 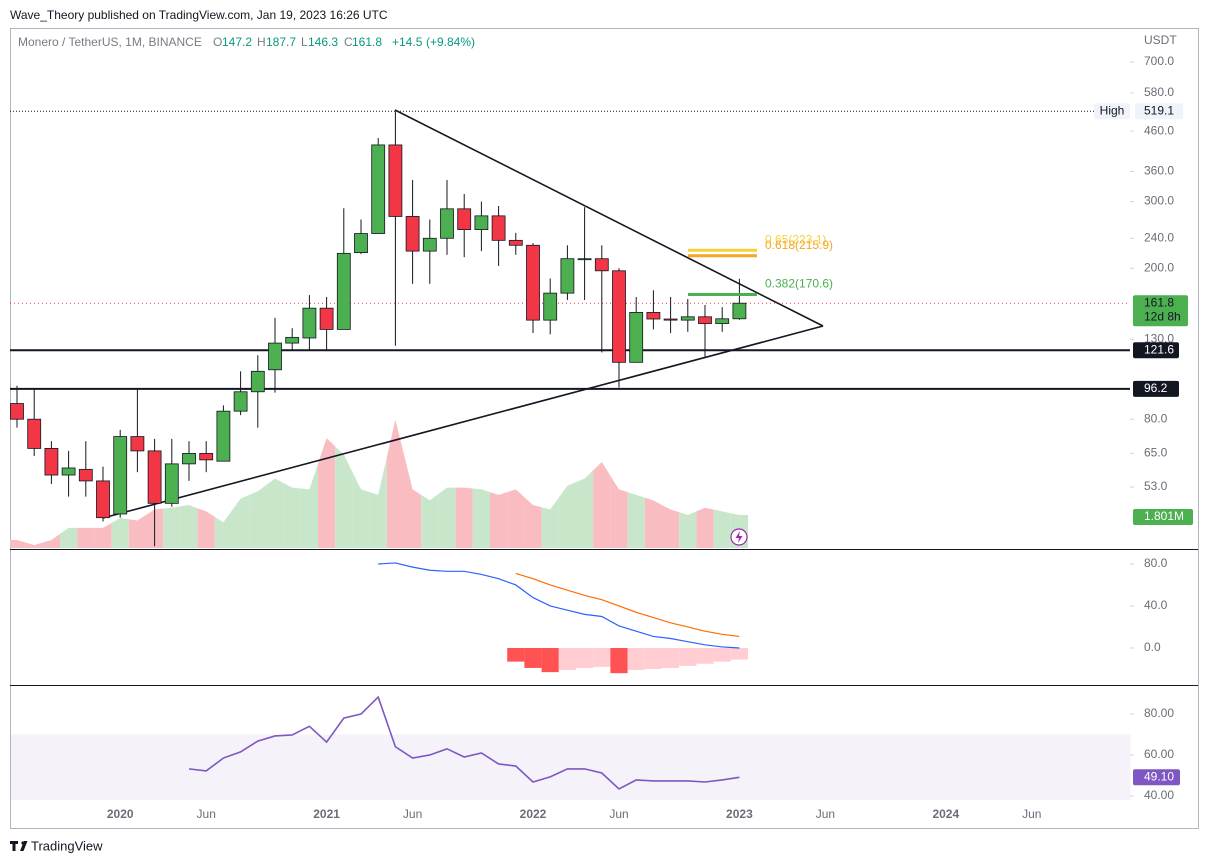 I want to click on y-tick-label: 53.0, so click(x=1156, y=486).